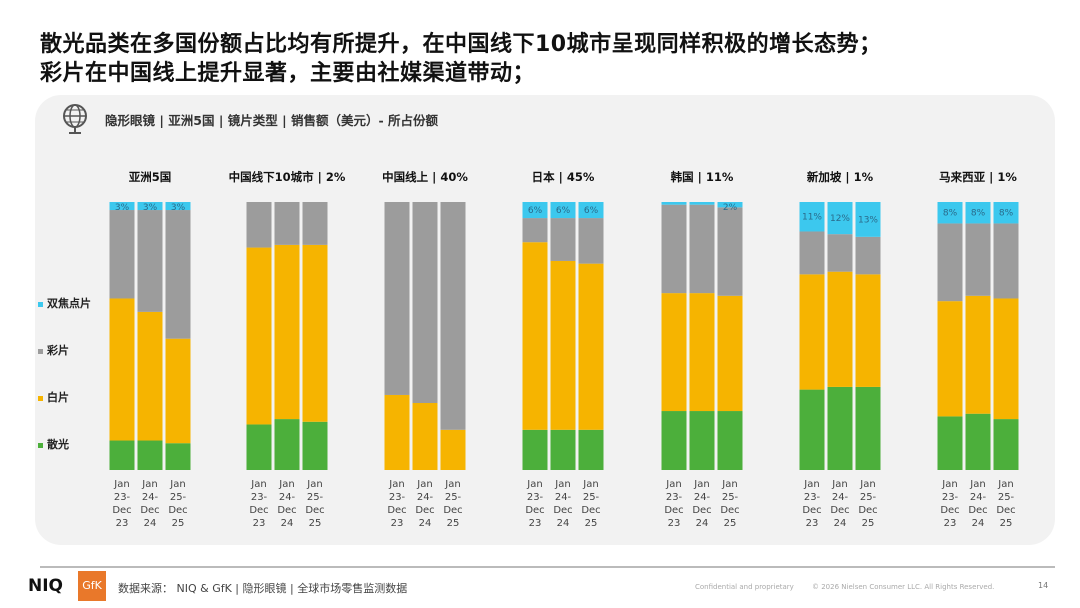 The image size is (1080, 608). What do you see at coordinates (547, 567) in the screenshot?
I see `footer-divider` at bounding box center [547, 567].